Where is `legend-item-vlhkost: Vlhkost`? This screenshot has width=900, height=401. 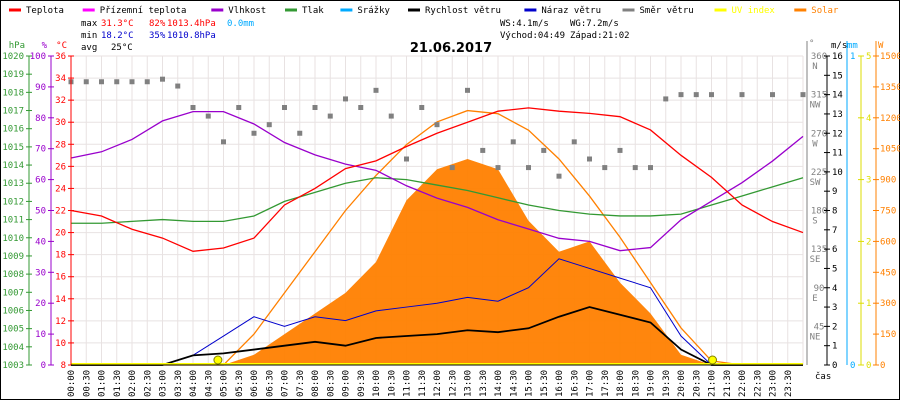
legend-item-vlhkost: Vlhkost is located at coordinates (247, 11).